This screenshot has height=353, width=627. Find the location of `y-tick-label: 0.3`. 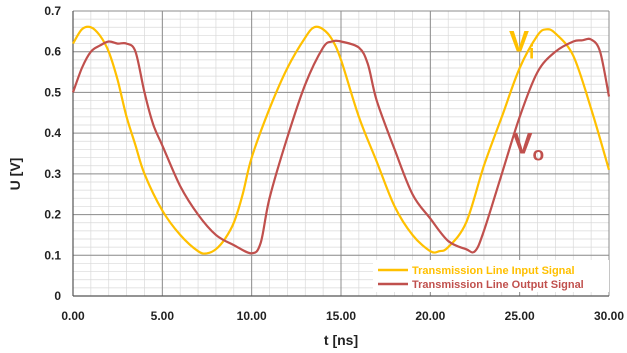

y-tick-label: 0.3 is located at coordinates (52, 174).